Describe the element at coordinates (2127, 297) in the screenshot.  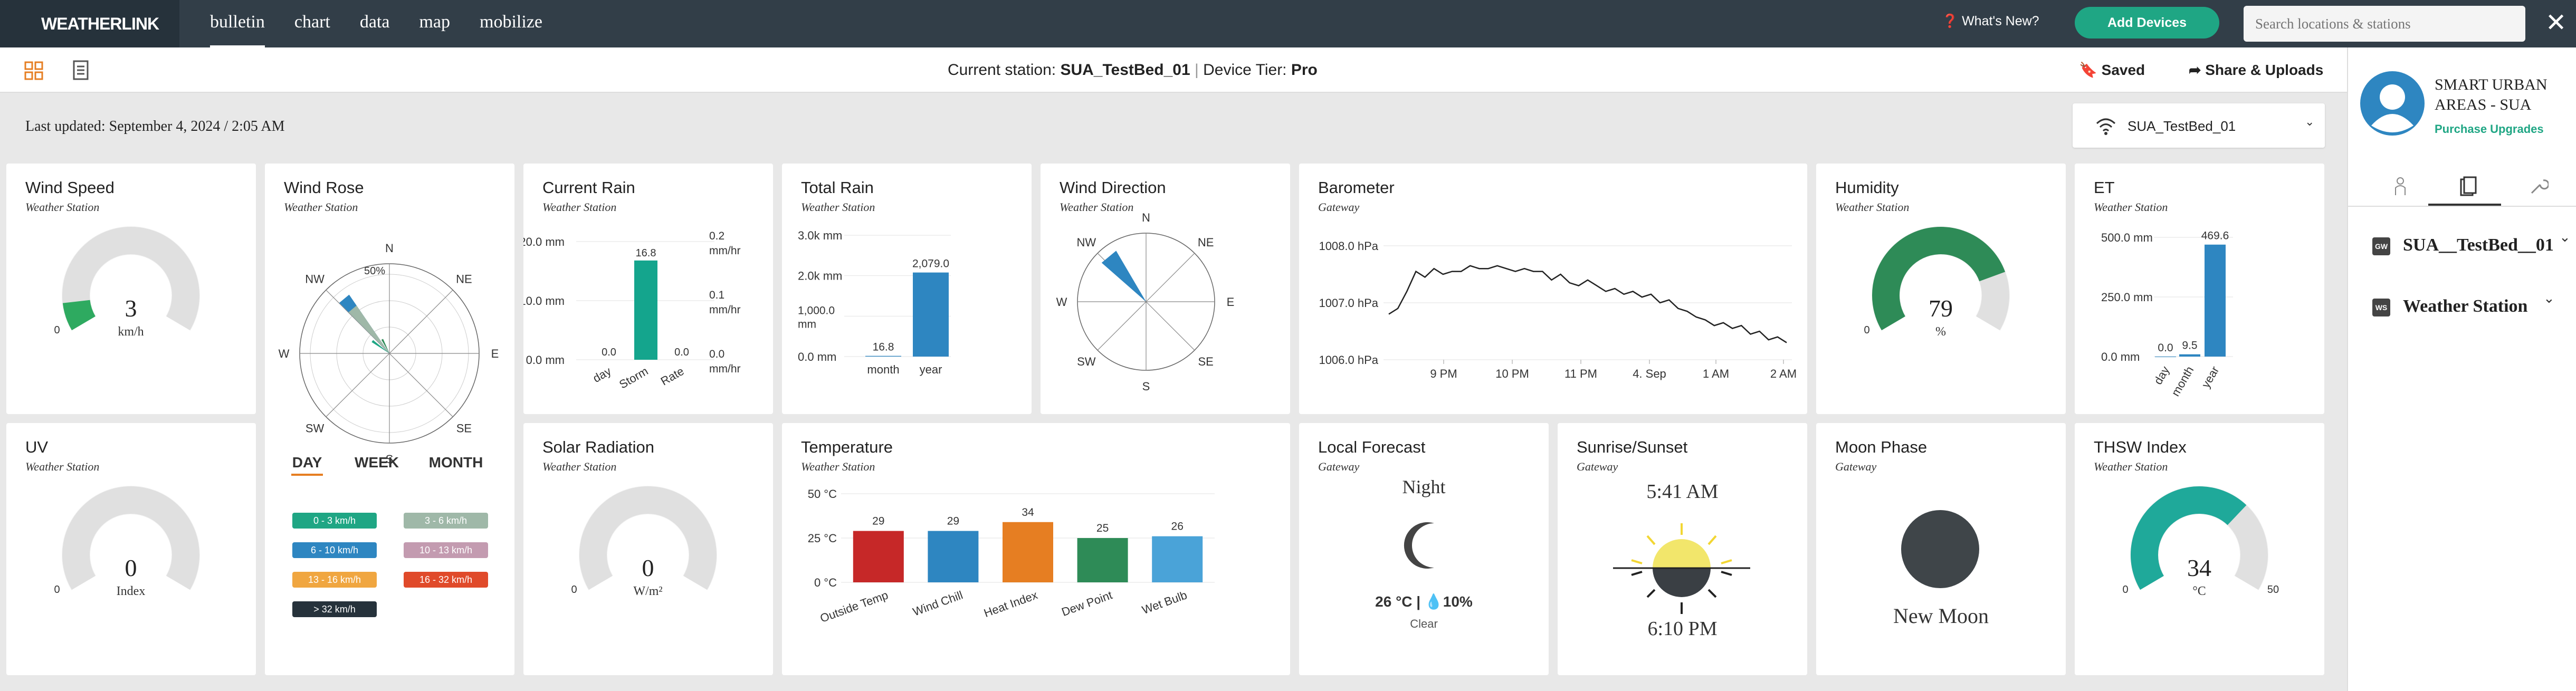
I see `y-label: 250.0 mm` at that location.